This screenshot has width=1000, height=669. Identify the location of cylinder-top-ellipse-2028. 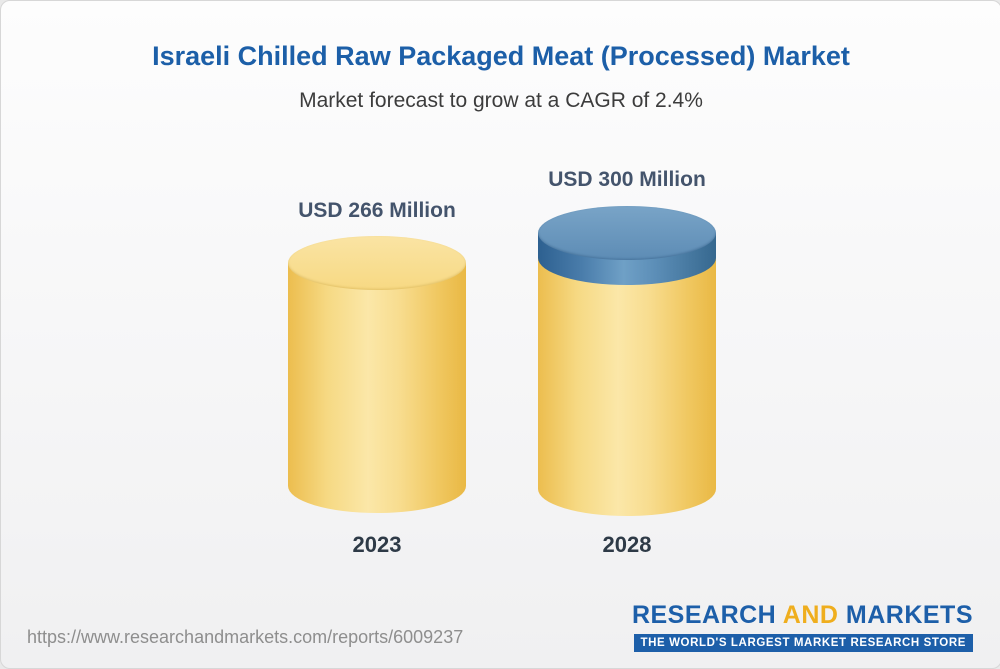
(627, 233).